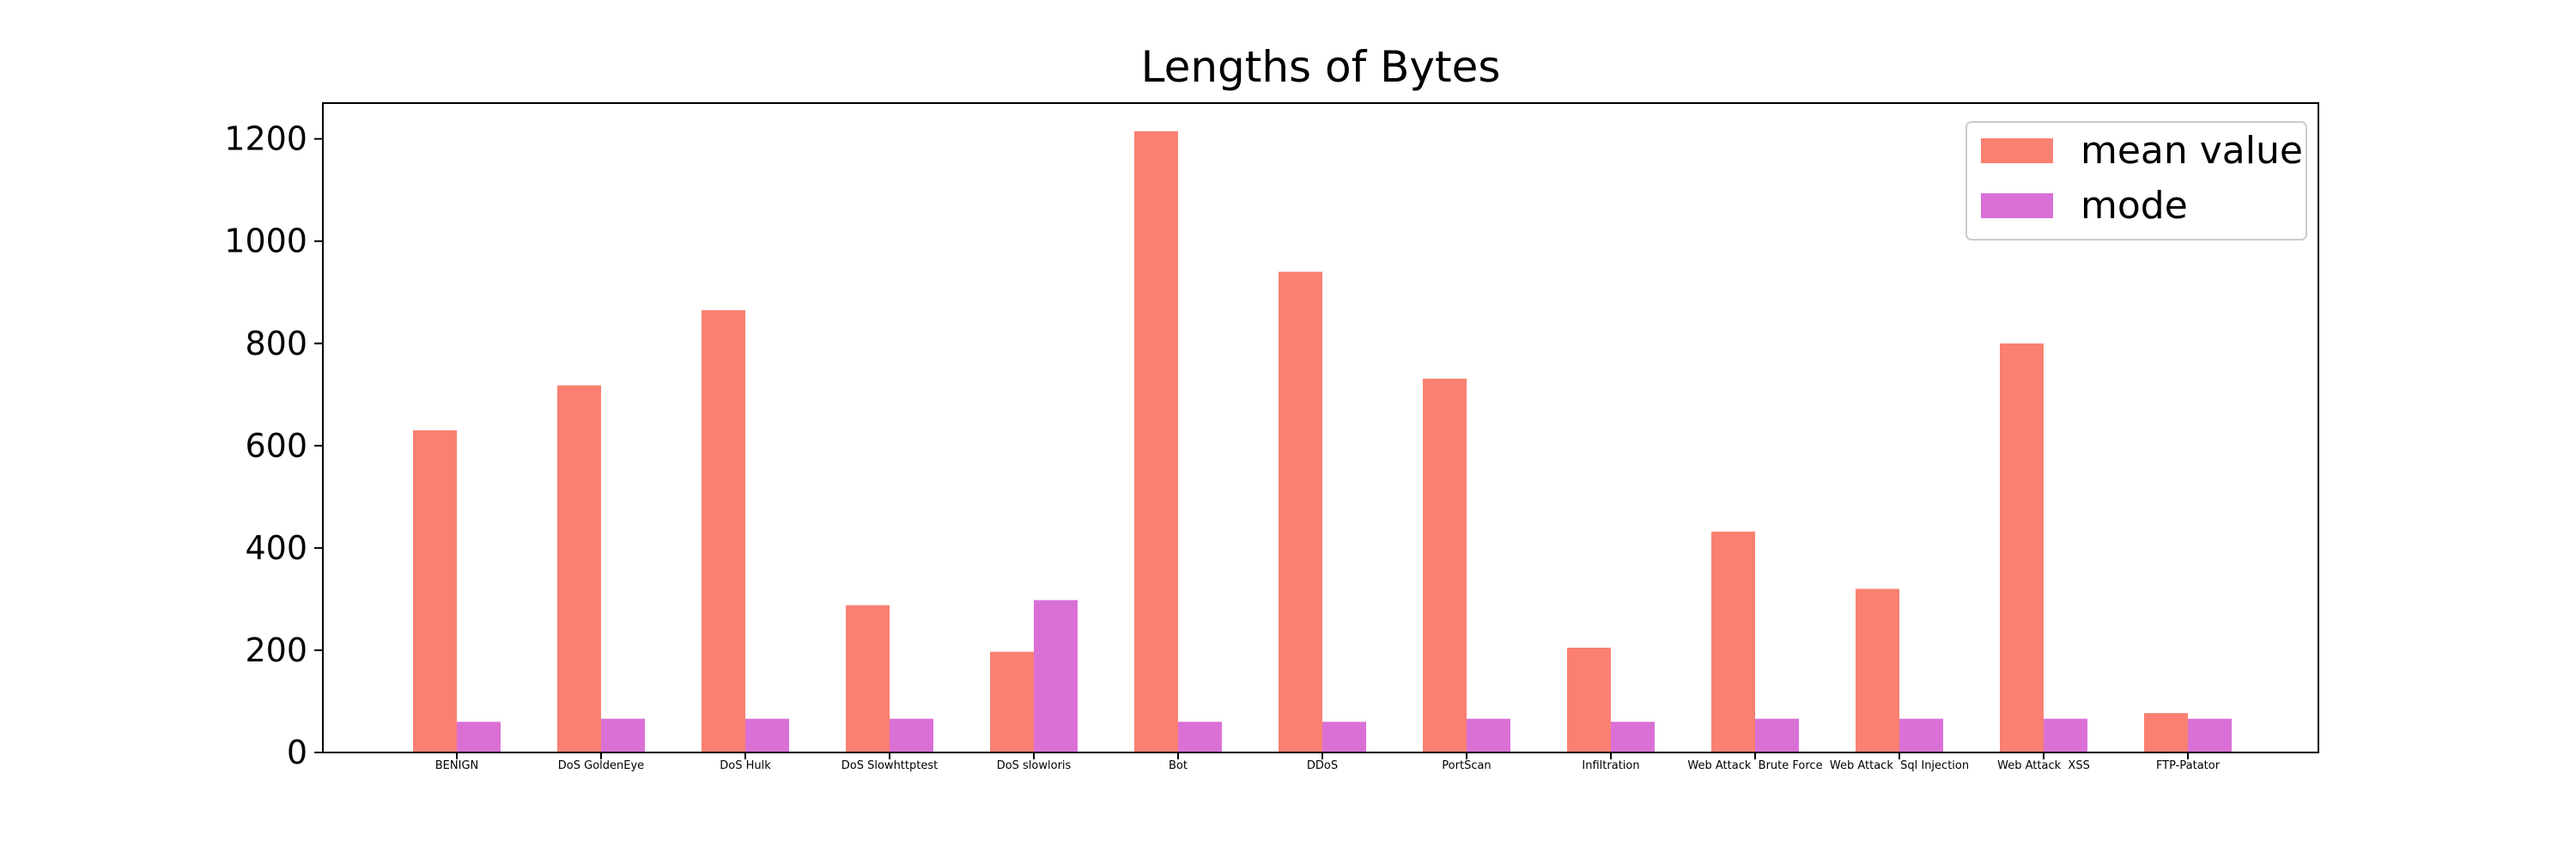 This screenshot has width=2576, height=859. I want to click on y-tick-label-5: 1000, so click(265, 241).